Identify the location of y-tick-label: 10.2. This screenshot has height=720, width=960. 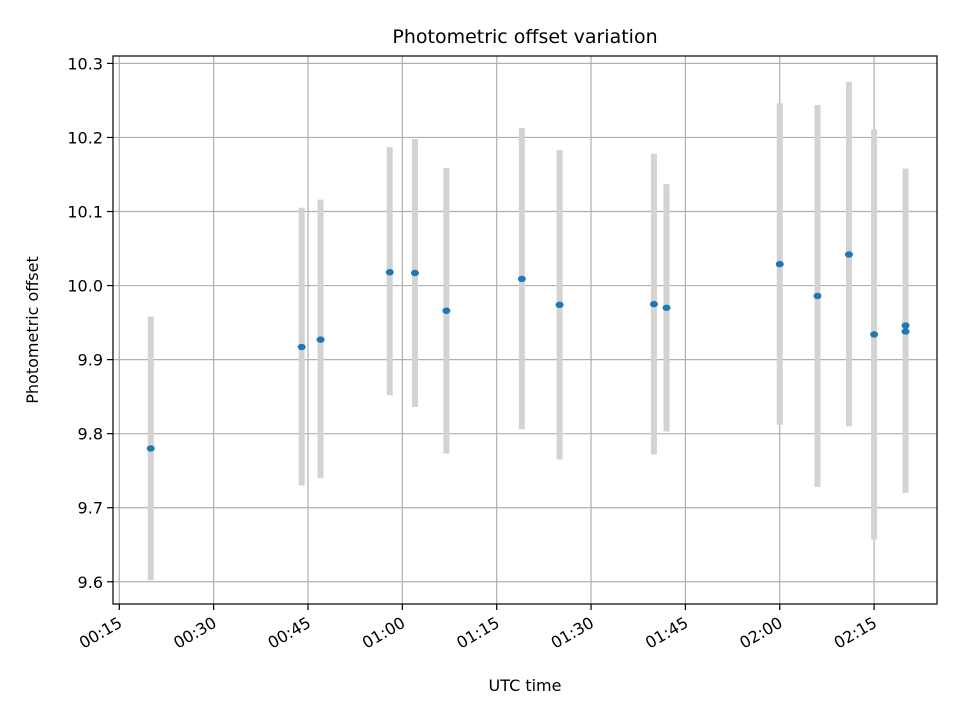
(85, 137).